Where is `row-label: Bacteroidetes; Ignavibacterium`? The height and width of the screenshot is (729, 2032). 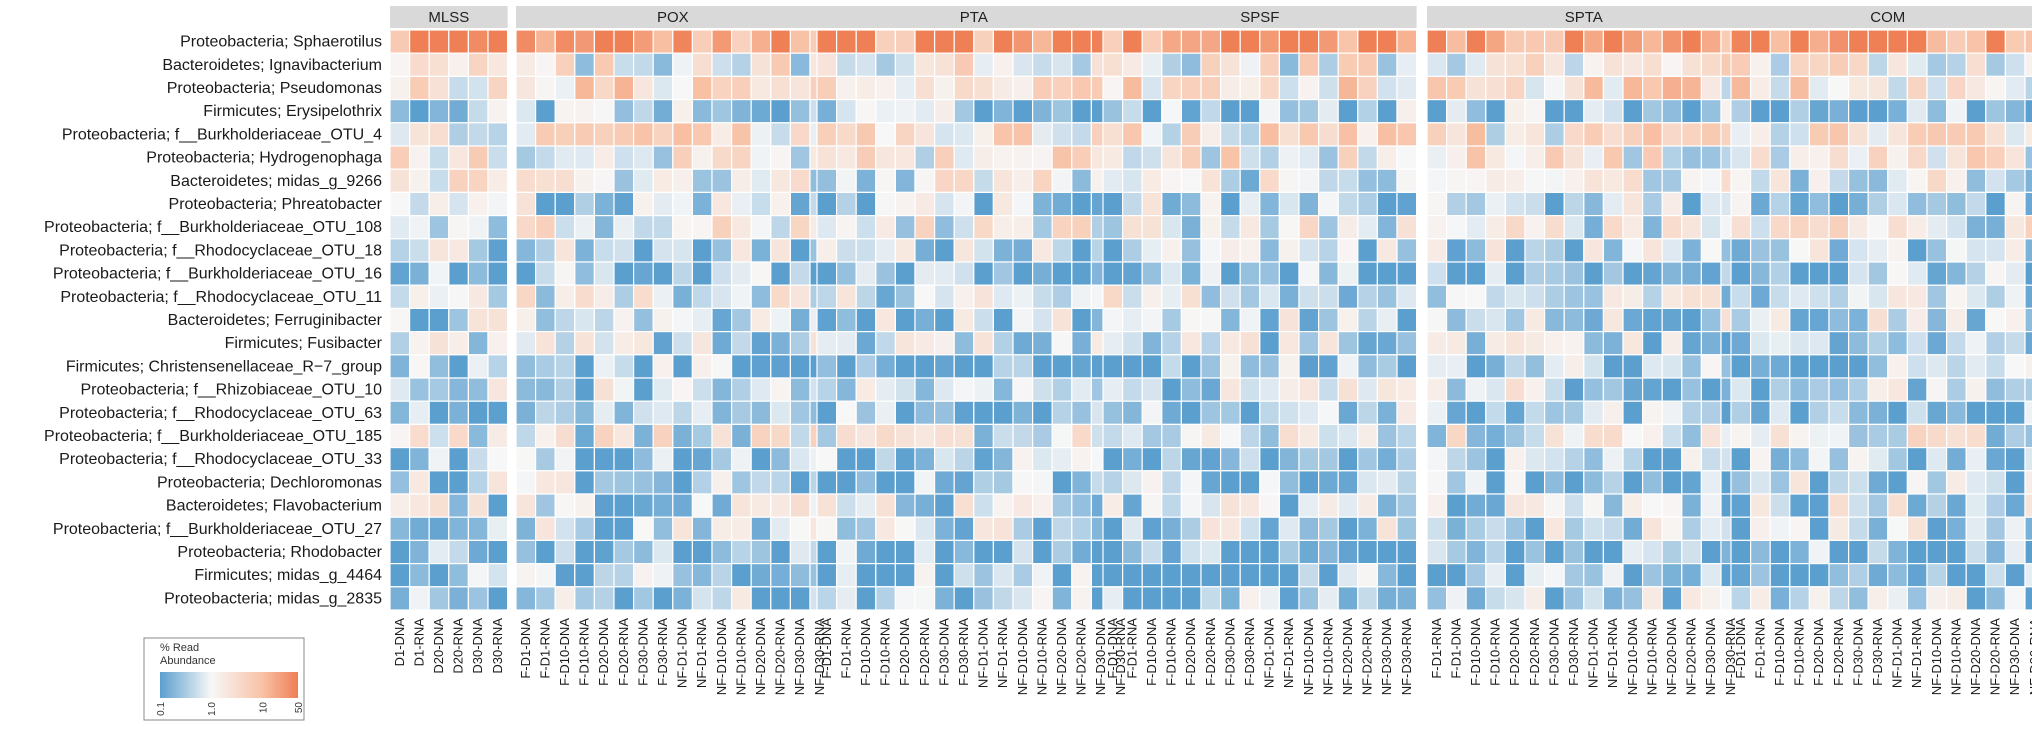 row-label: Bacteroidetes; Ignavibacterium is located at coordinates (272, 65).